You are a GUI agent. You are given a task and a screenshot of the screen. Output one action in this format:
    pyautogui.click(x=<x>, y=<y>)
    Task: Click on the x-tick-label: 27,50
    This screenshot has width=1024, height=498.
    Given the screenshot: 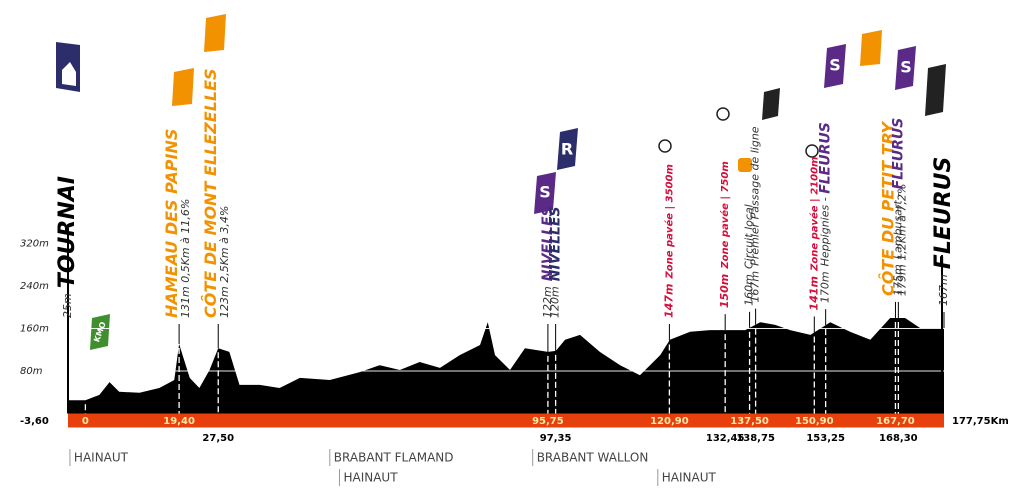 What is the action you would take?
    pyautogui.click(x=218, y=438)
    